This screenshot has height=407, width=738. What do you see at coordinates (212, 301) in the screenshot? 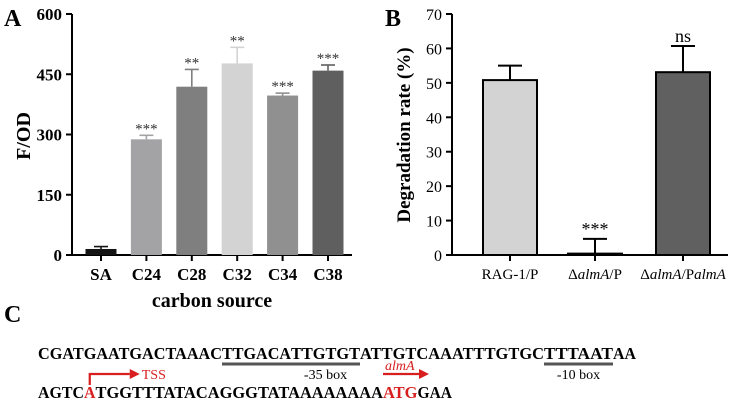
I see `chart-a-x-axis-label: carbon source` at bounding box center [212, 301].